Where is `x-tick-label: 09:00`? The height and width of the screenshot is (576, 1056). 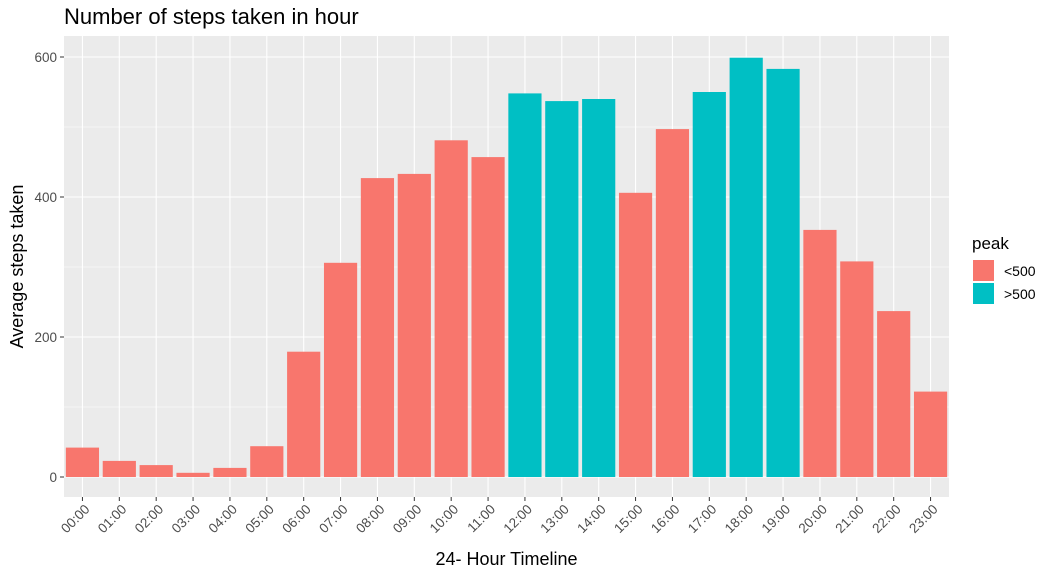 x-tick-label: 09:00 is located at coordinates (407, 519).